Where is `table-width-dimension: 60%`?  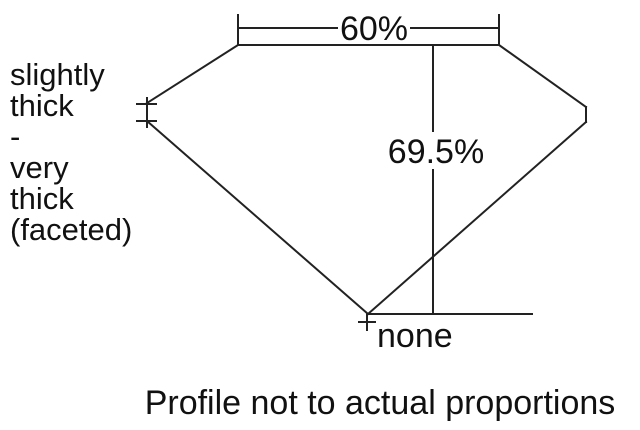 table-width-dimension: 60% is located at coordinates (368, 29).